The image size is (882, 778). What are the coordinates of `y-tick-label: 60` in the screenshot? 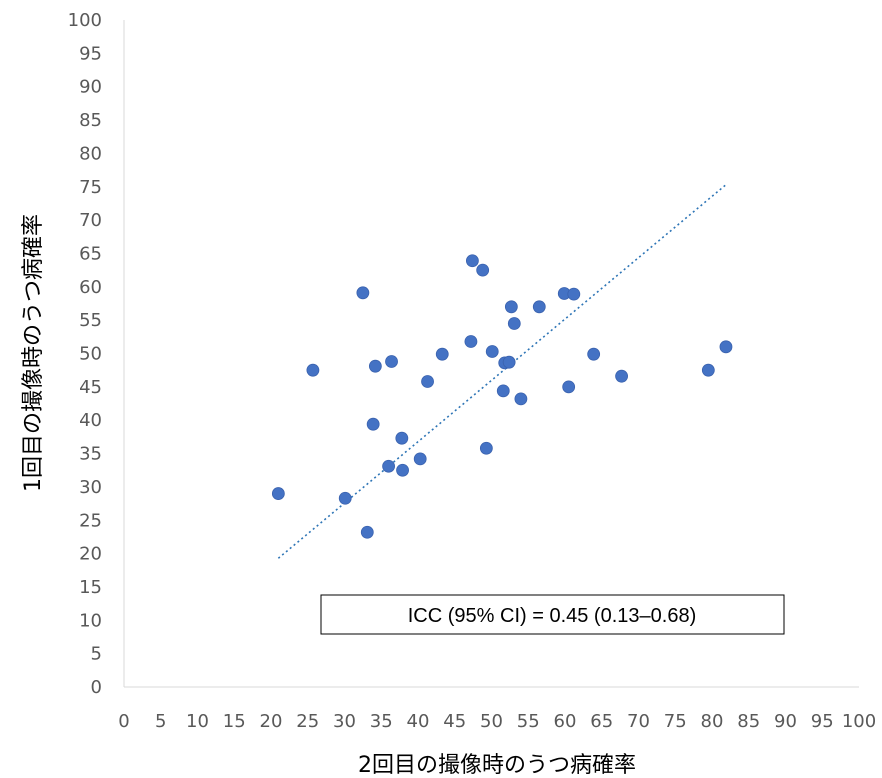 It's located at (90, 287).